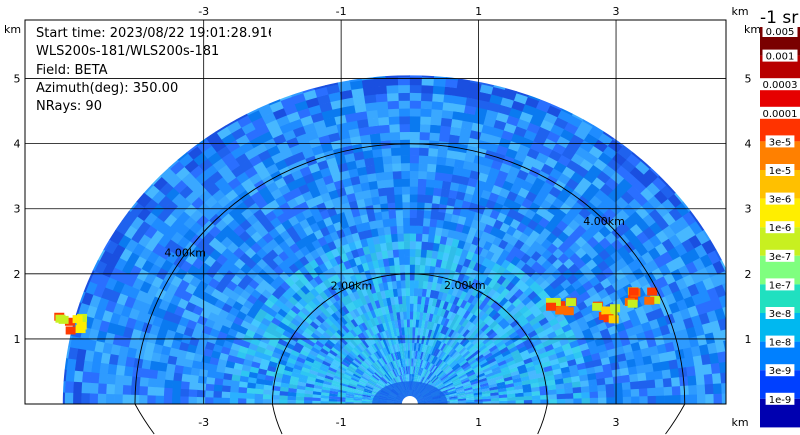 This screenshot has width=800, height=435. Describe the element at coordinates (17, 209) in the screenshot. I see `y-tick-label-left: 3` at that location.